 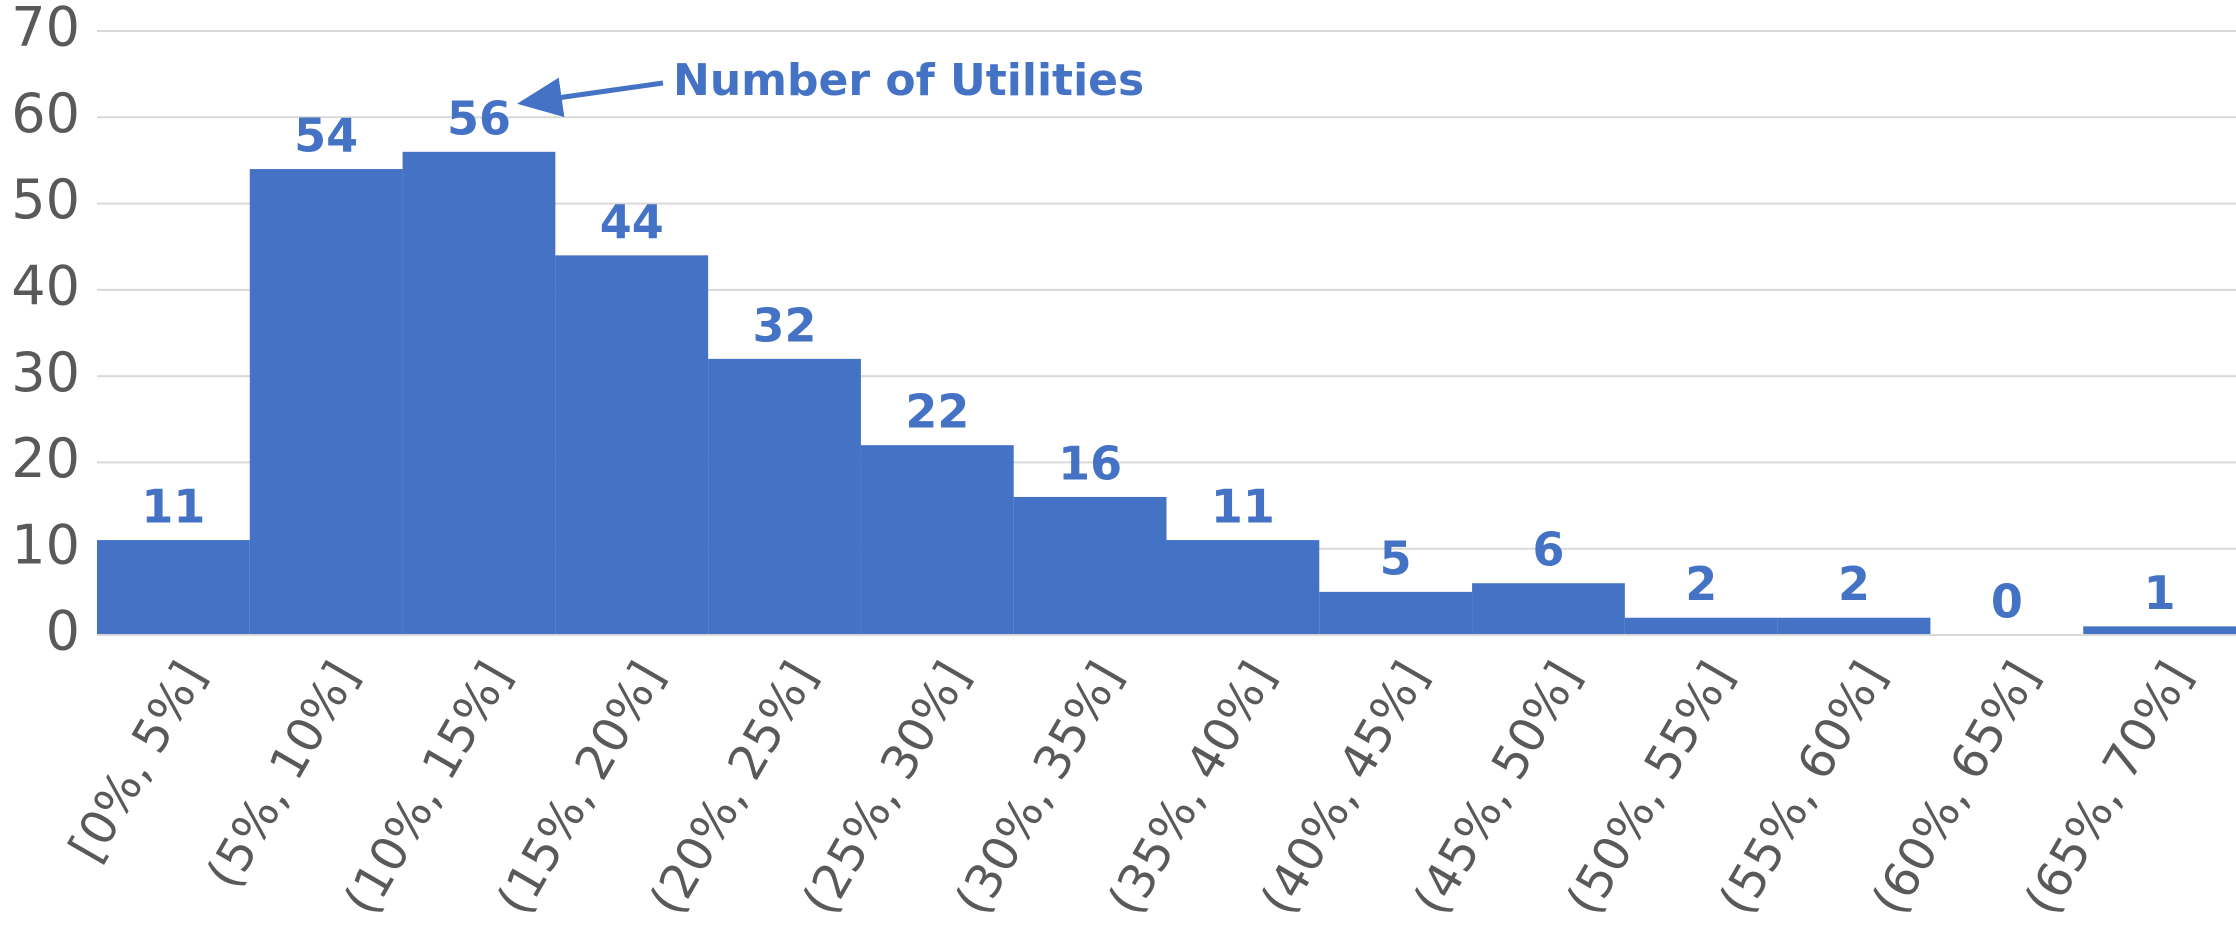 What do you see at coordinates (63, 631) in the screenshot?
I see `y-tick-label: 0` at bounding box center [63, 631].